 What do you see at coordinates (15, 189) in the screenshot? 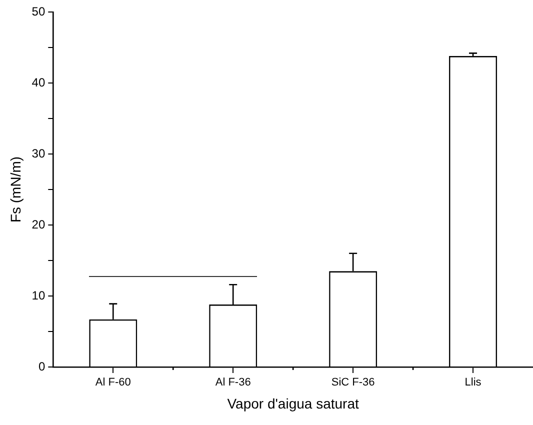
I see `y-axis-title: Fs (mN/m)` at bounding box center [15, 189].